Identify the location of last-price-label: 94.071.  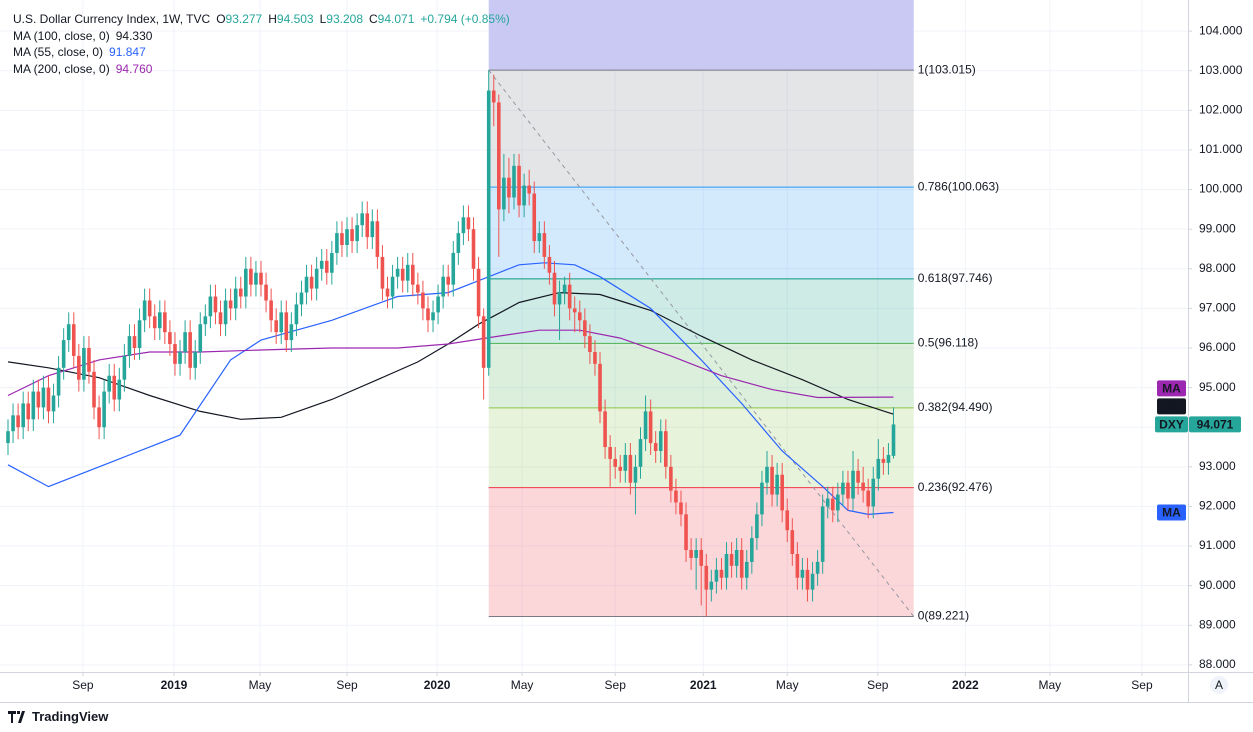
(1215, 425).